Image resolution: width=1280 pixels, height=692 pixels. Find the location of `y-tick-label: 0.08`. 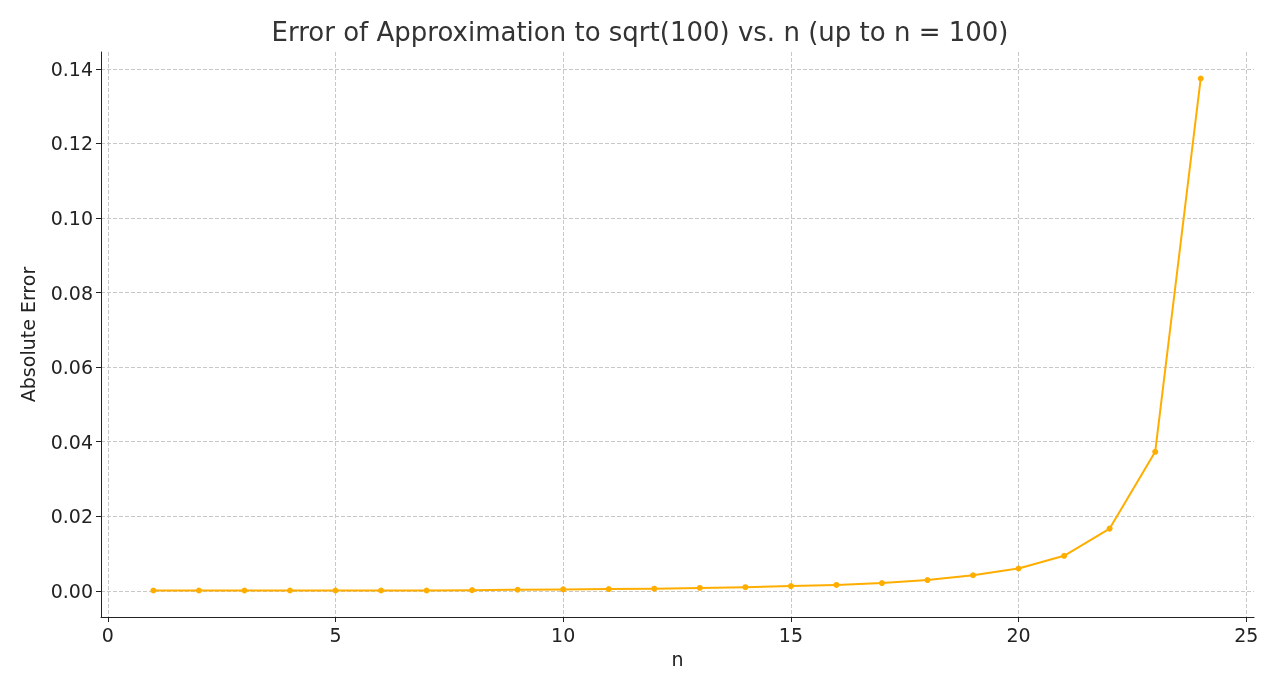

y-tick-label: 0.08 is located at coordinates (71, 292).